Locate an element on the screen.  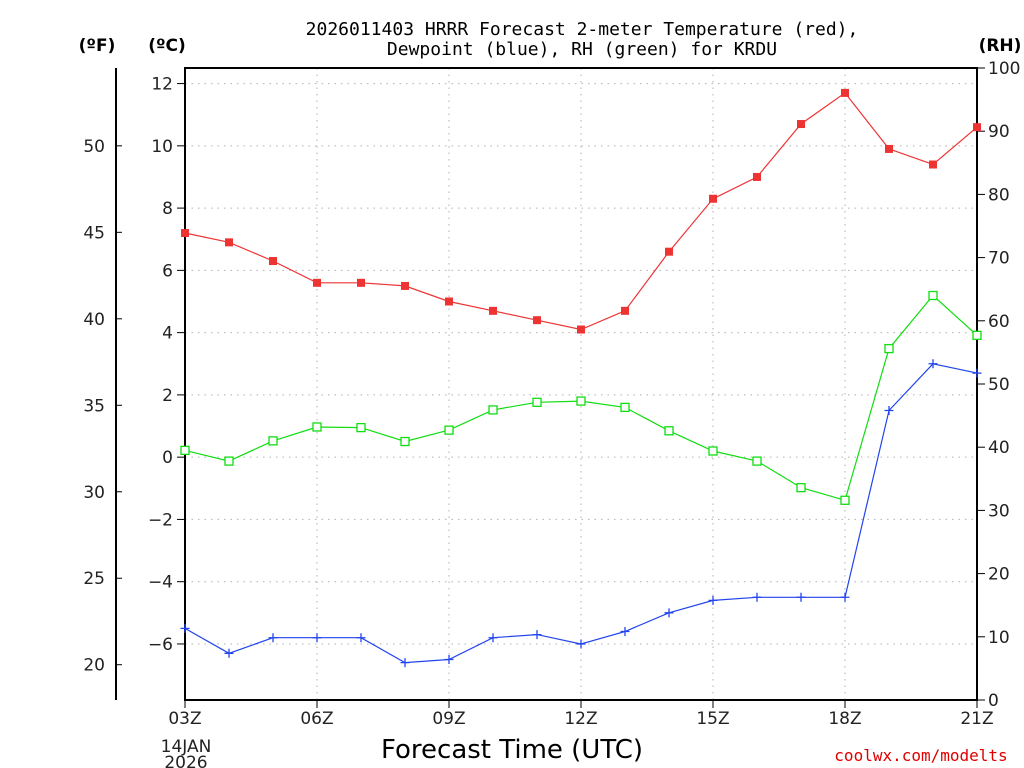
celsius-ticks: 12 10 8 6 4 2 0 −2 −4 −6 is located at coordinates (166, 365).